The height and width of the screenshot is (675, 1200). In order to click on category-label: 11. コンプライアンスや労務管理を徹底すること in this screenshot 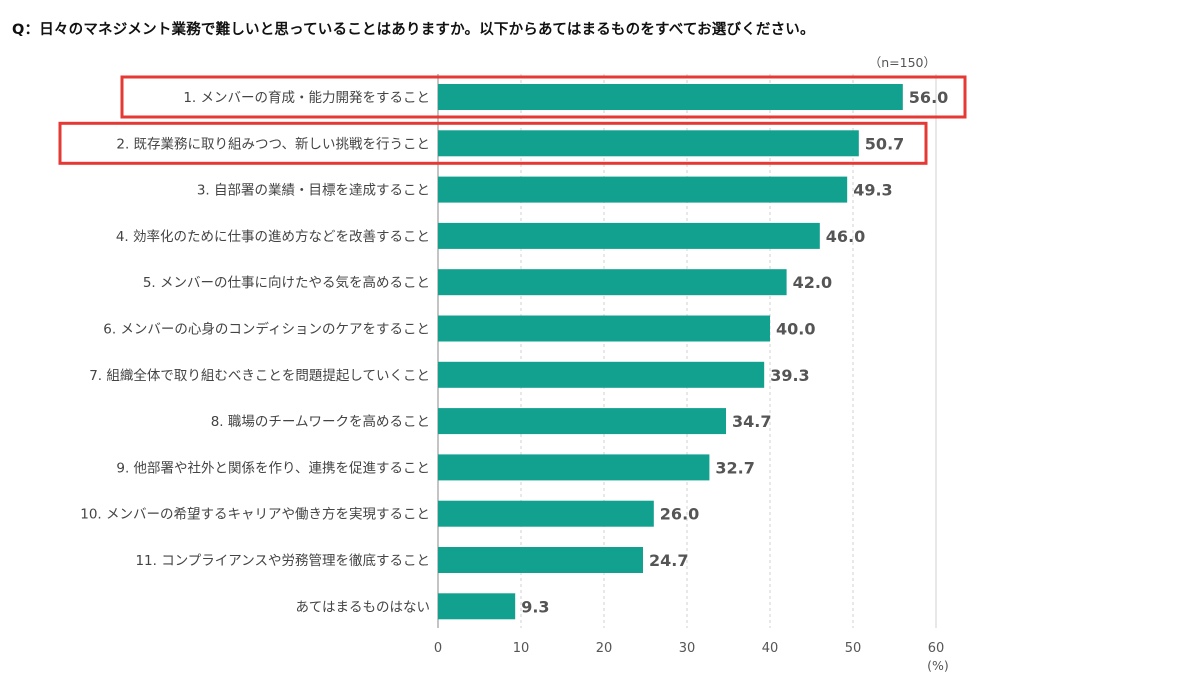, I will do `click(282, 561)`.